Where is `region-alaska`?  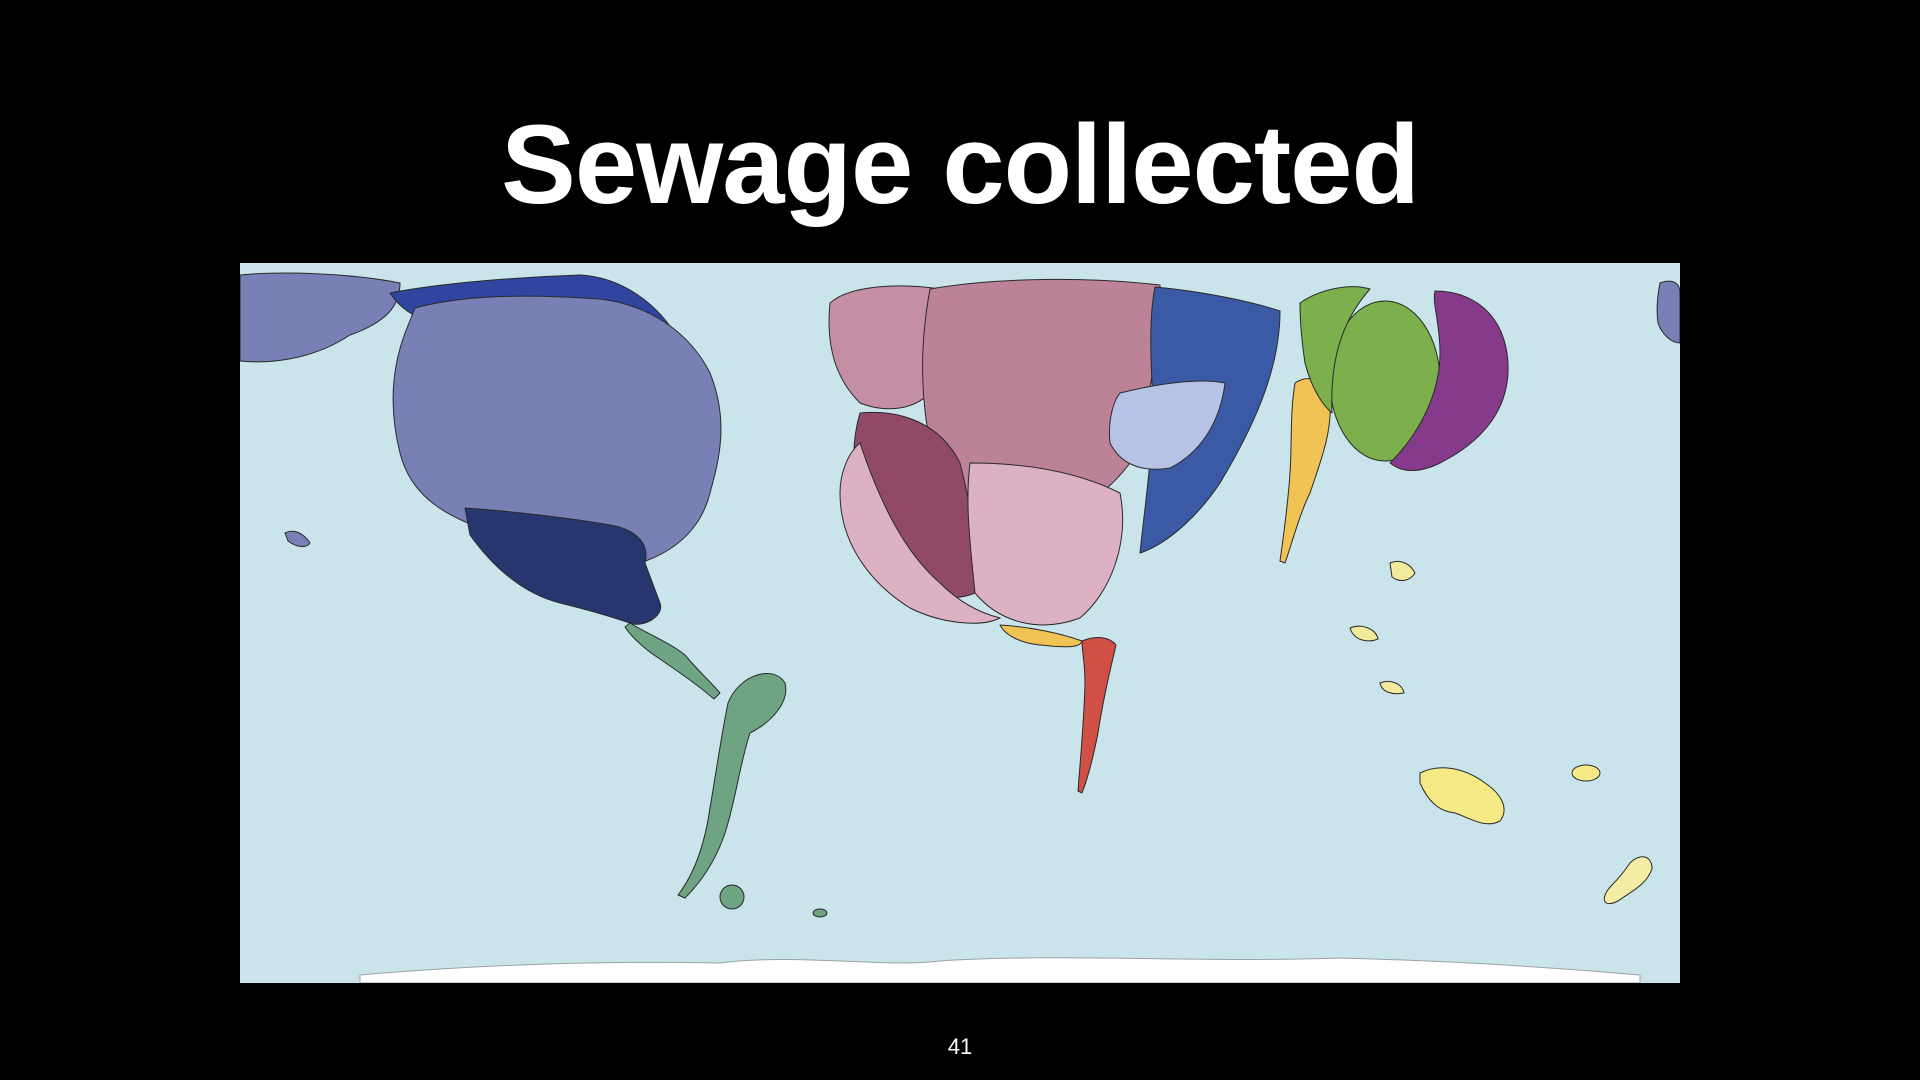 region-alaska is located at coordinates (320, 317).